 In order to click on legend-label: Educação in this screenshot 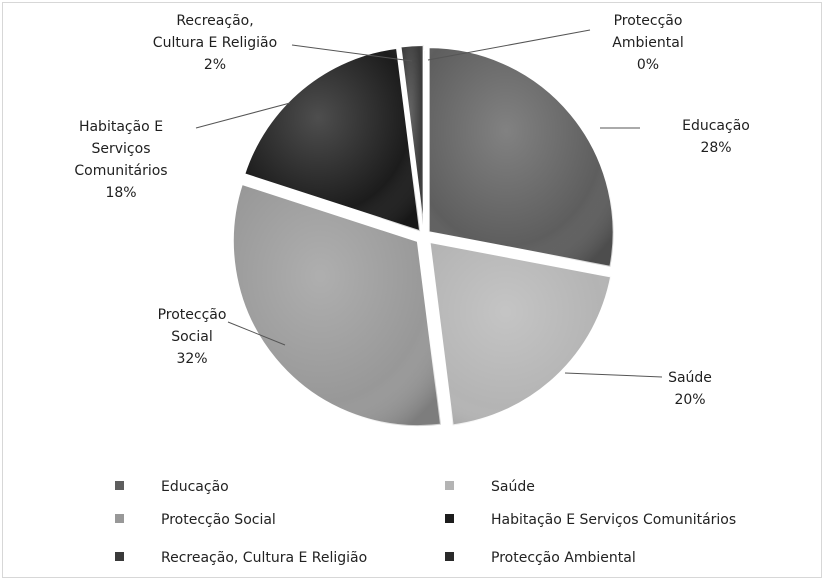, I will do `click(195, 487)`.